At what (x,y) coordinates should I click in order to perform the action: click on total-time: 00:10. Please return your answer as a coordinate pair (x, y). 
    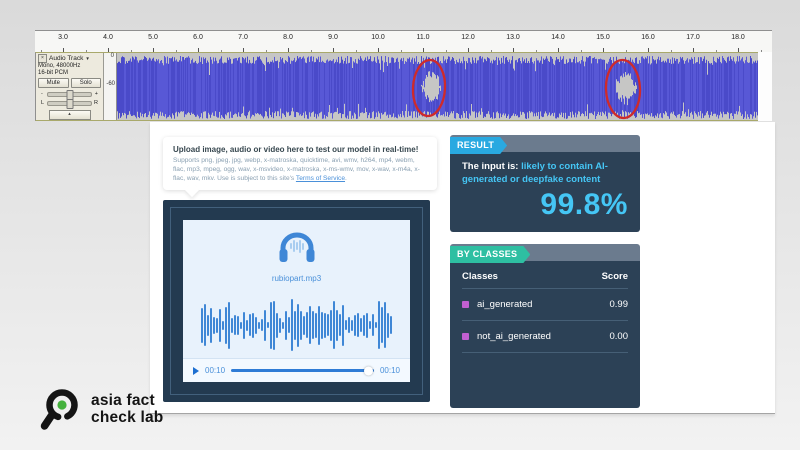
    Looking at the image, I should click on (389, 370).